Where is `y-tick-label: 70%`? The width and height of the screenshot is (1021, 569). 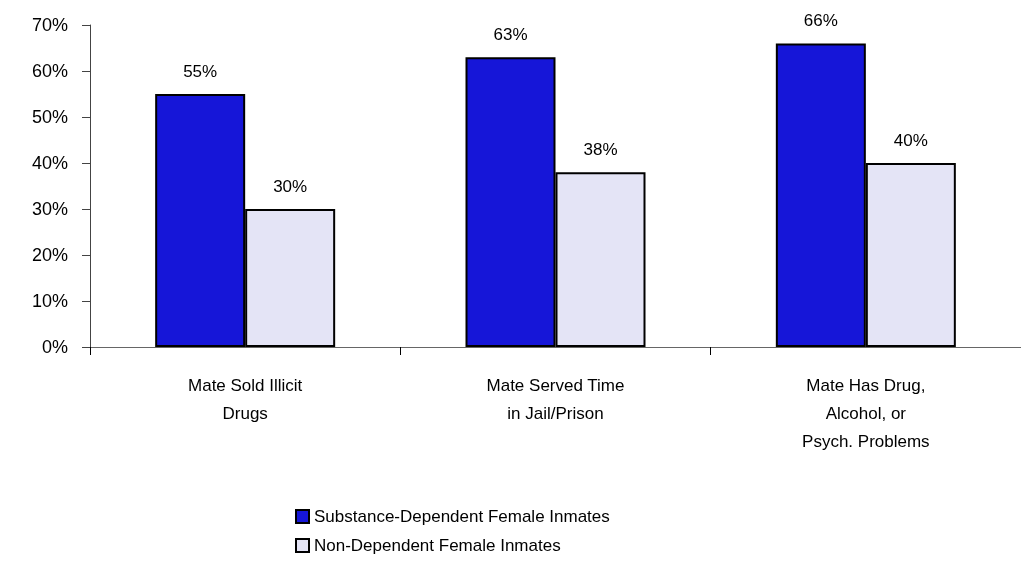
y-tick-label: 70% is located at coordinates (49, 25).